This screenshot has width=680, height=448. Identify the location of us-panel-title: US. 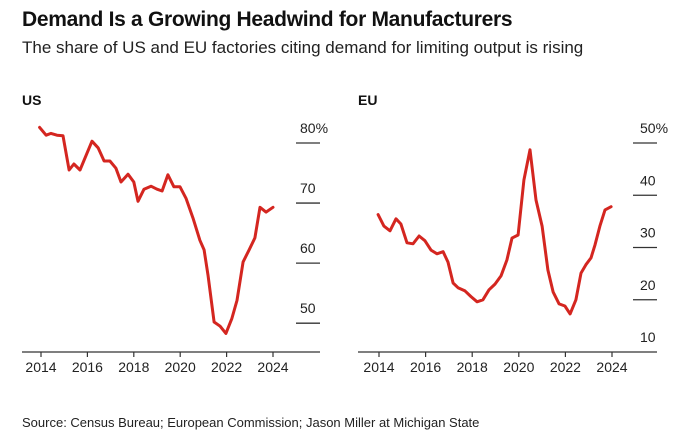
(32, 100).